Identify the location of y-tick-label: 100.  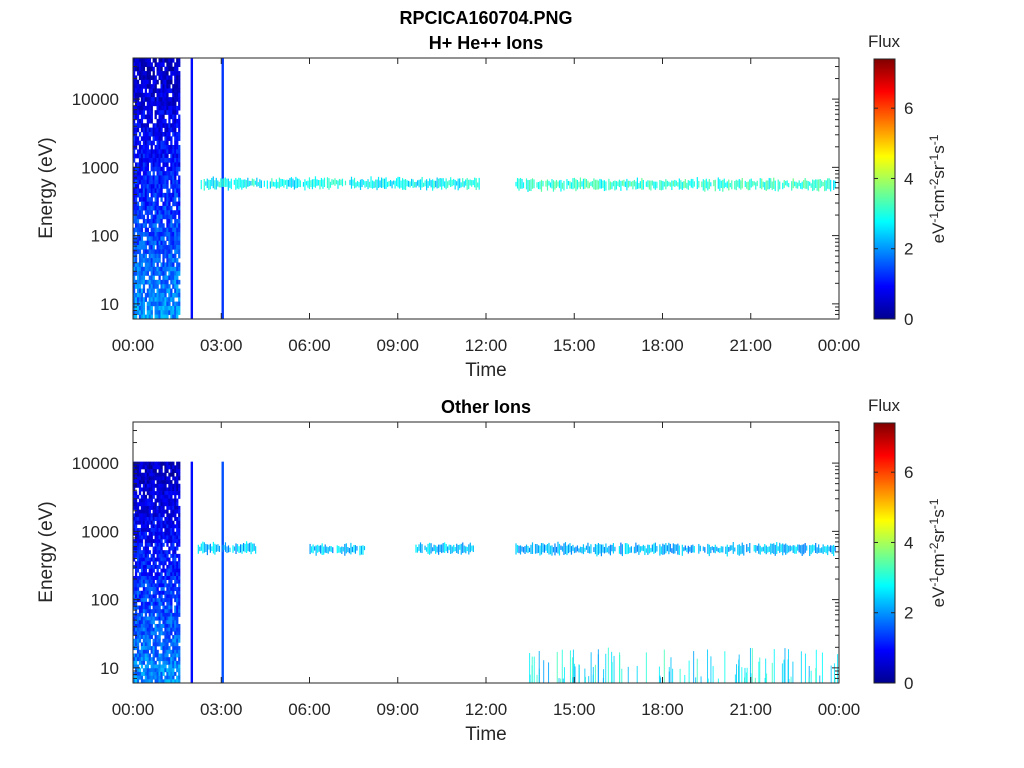
(105, 236).